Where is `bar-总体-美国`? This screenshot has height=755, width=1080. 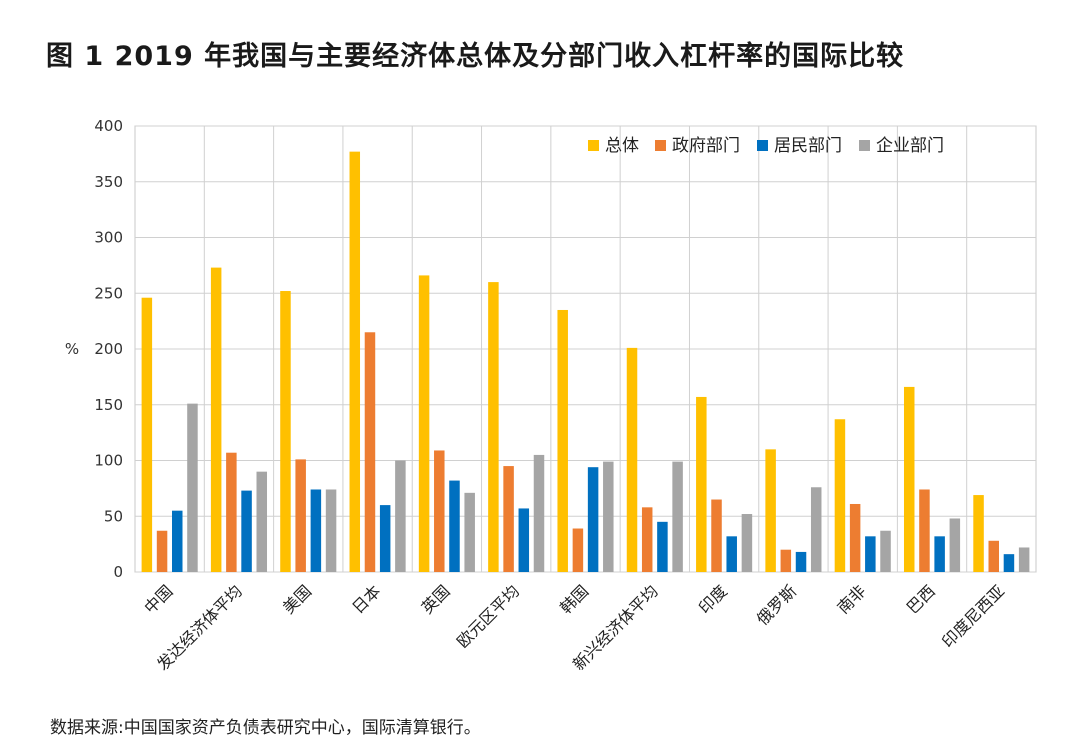 bar-总体-美国 is located at coordinates (285, 431).